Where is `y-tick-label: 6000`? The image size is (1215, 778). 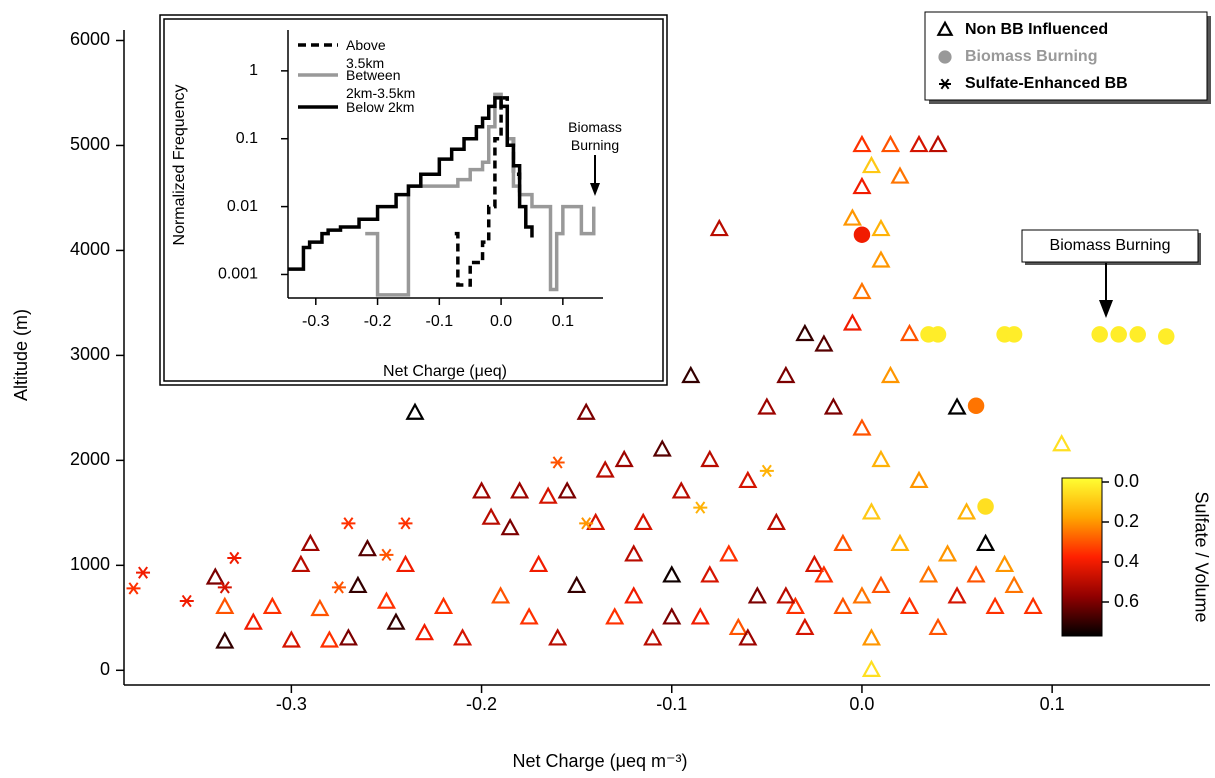
y-tick-label: 6000 is located at coordinates (90, 39).